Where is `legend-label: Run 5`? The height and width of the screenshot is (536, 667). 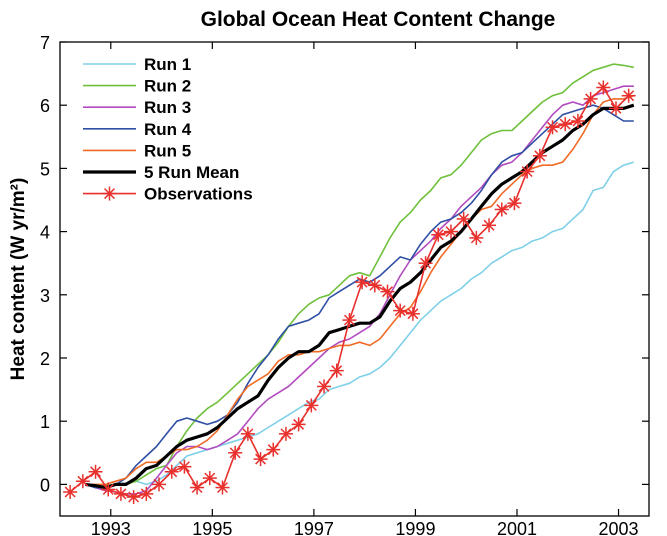
legend-label: Run 5 is located at coordinates (167, 150).